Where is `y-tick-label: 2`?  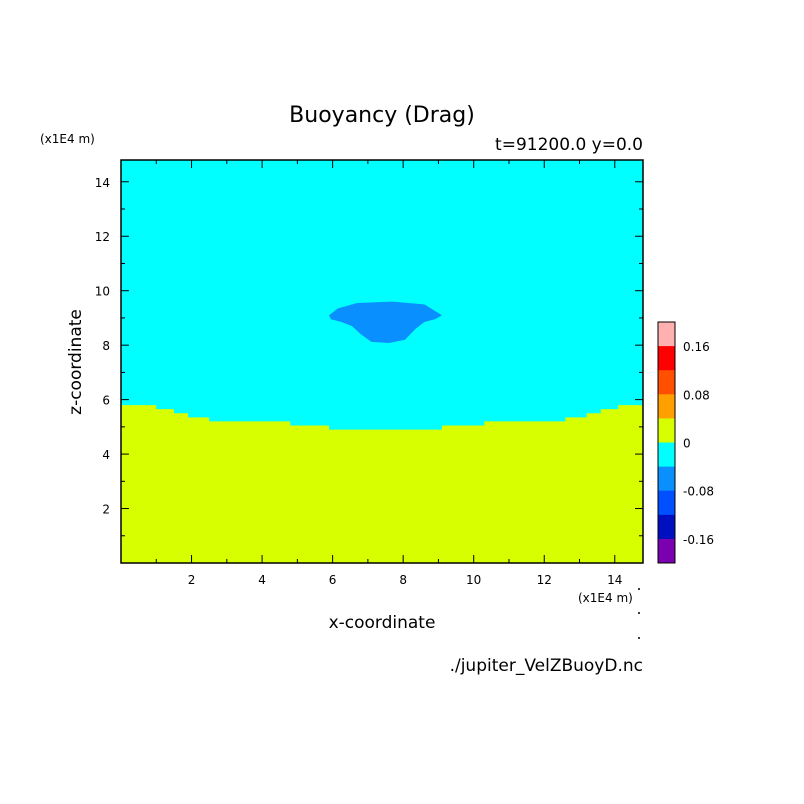
y-tick-label: 2 is located at coordinates (106, 510).